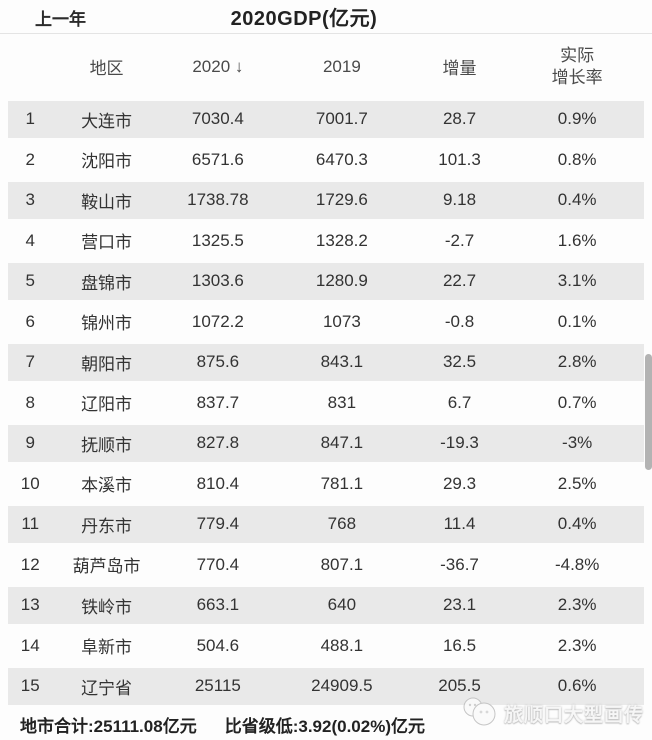 Image resolution: width=652 pixels, height=740 pixels. What do you see at coordinates (577, 686) in the screenshot?
I see `growth-rate-cell: 0.6%` at bounding box center [577, 686].